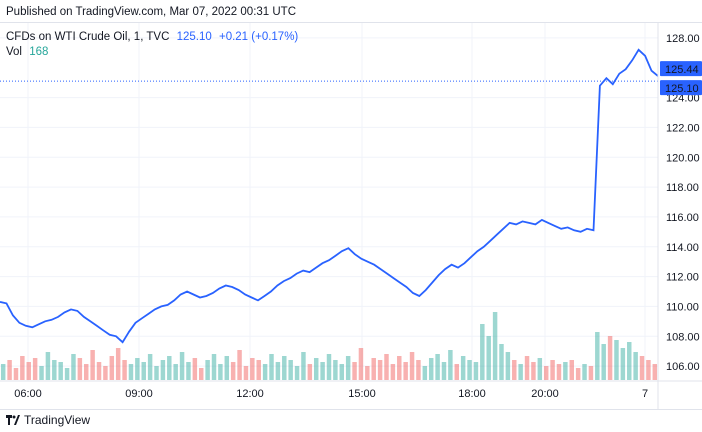 Image resolution: width=702 pixels, height=432 pixels. What do you see at coordinates (14, 52) in the screenshot?
I see `volume-label: Vol` at bounding box center [14, 52].